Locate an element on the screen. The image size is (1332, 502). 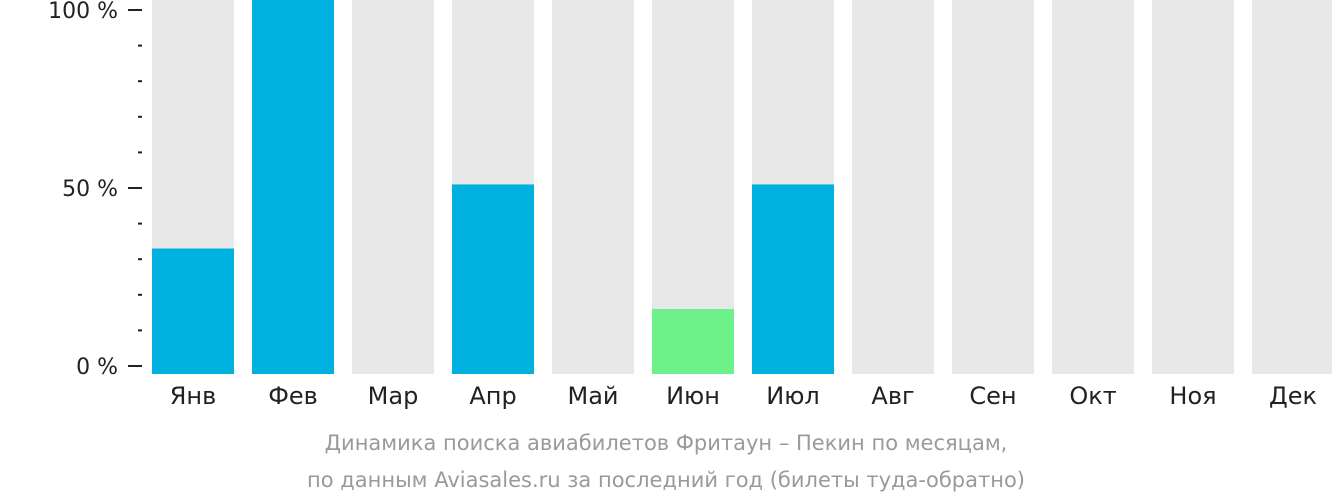
x-tick-label: Сен is located at coordinates (992, 396).